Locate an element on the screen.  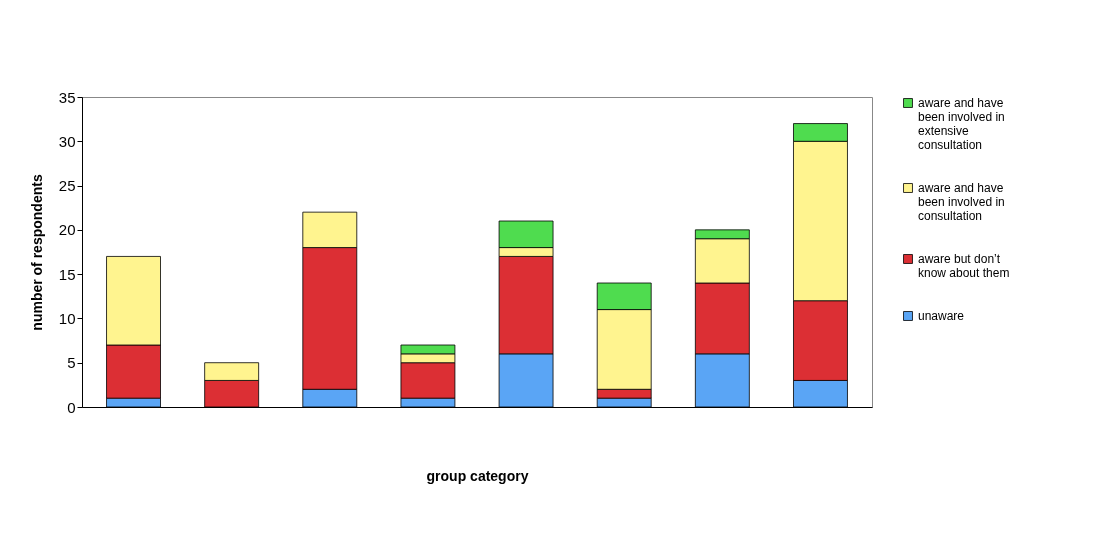
y-tick-label: 20 is located at coordinates (67, 230).